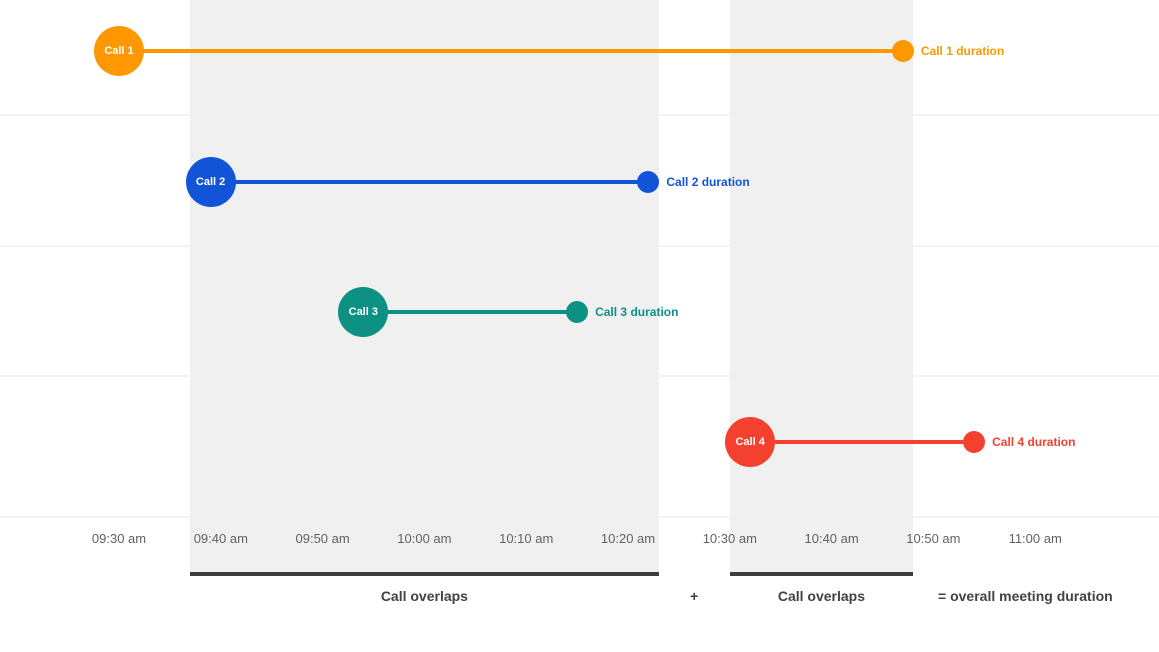 Image resolution: width=1159 pixels, height=652 pixels. I want to click on axis-tick-label: 10:00 am, so click(424, 538).